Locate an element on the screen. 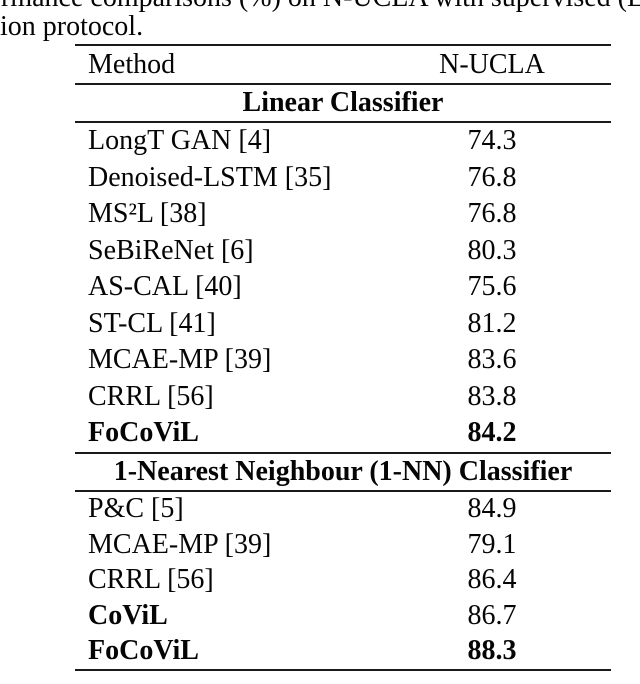 The image size is (640, 684). accuracy-value: 88.3 is located at coordinates (492, 651).